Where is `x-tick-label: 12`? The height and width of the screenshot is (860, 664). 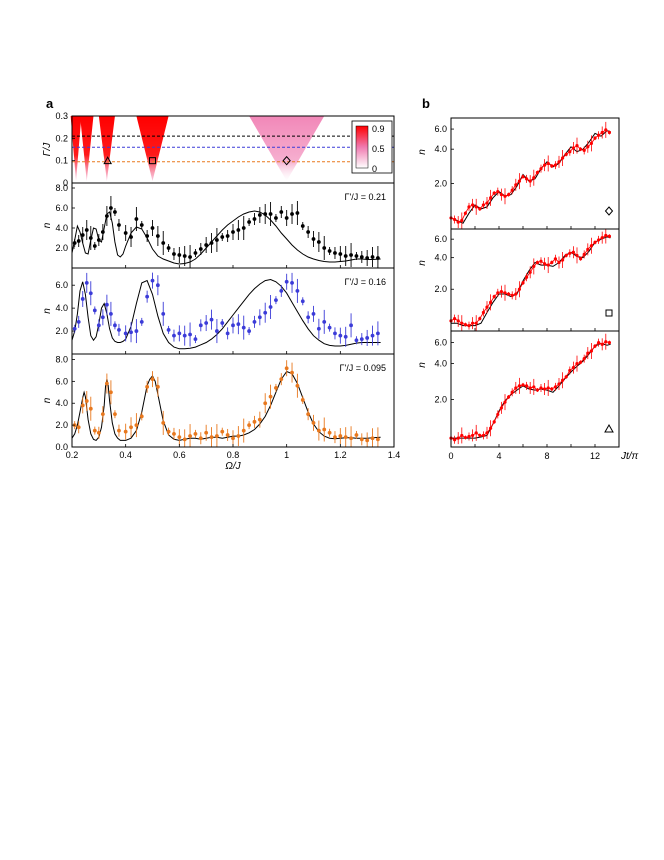 x-tick-label: 12 is located at coordinates (595, 456).